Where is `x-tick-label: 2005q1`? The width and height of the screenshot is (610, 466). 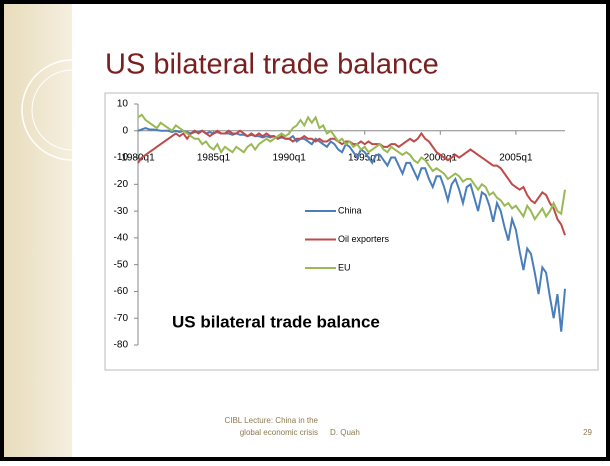 x-tick-label: 2005q1 is located at coordinates (516, 157).